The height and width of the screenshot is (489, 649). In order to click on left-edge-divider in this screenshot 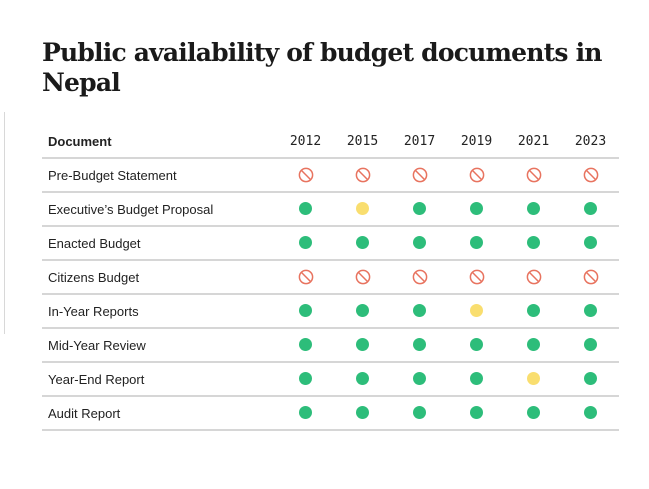, I will do `click(2, 223)`.